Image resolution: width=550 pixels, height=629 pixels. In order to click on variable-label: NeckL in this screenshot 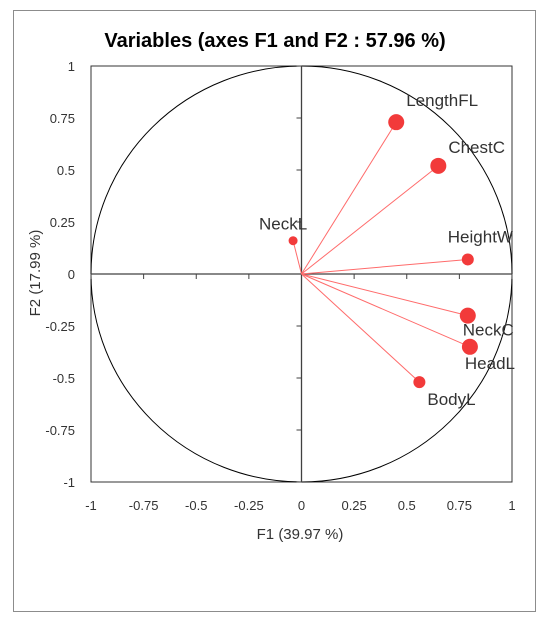, I will do `click(283, 224)`.